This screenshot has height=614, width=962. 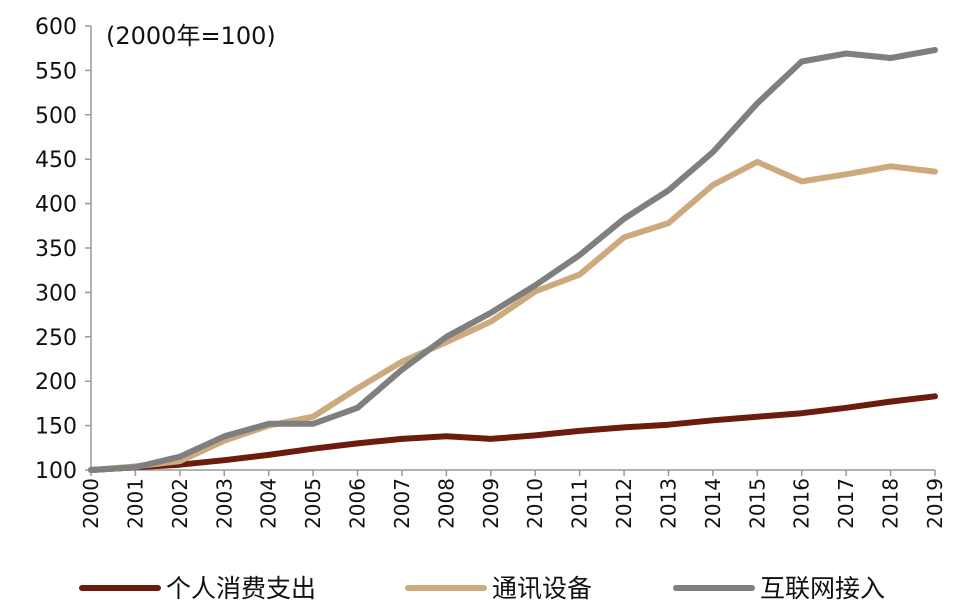 What do you see at coordinates (624, 503) in the screenshot?
I see `x-tick-label: 2012` at bounding box center [624, 503].